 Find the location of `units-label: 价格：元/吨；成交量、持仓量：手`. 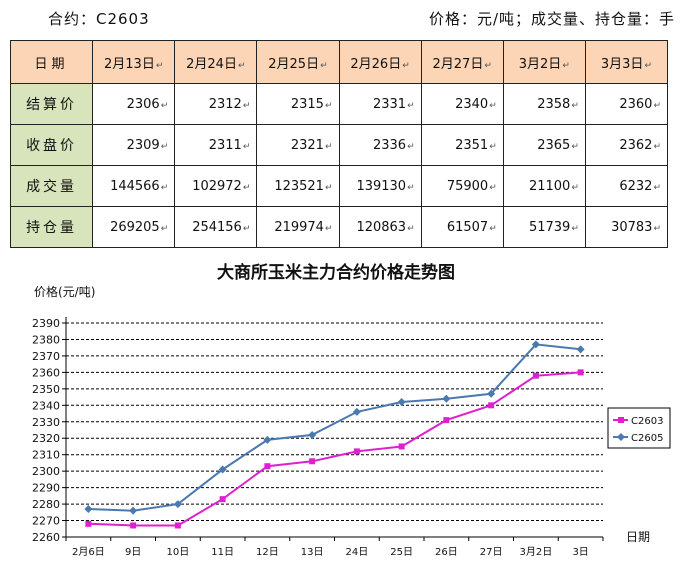

units-label: 价格：元/吨；成交量、持仓量：手 is located at coordinates (551, 19).